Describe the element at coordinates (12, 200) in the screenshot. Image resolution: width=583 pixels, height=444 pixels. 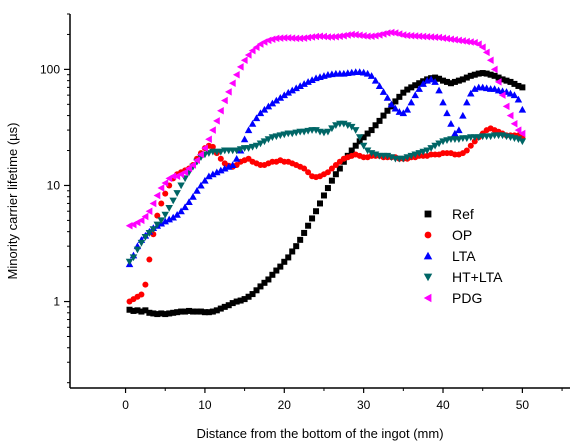
I see `y-axis-title: Minority carrier lifetime (µs)` at that location.